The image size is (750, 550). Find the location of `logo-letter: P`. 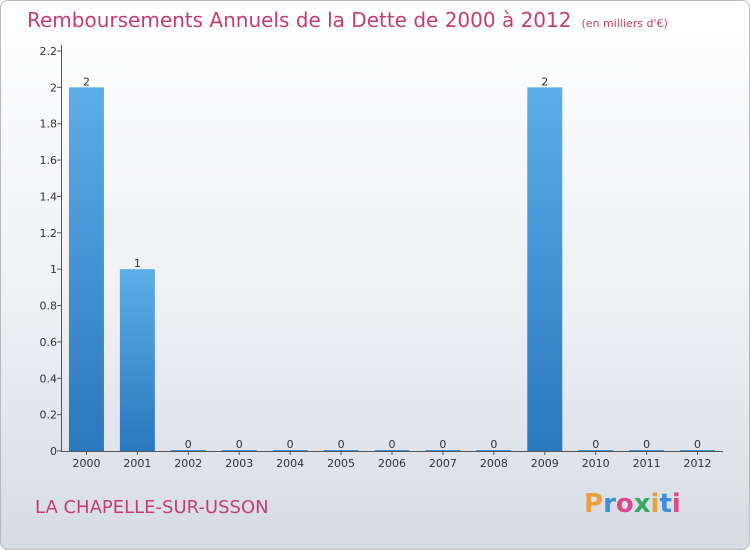

logo-letter: P is located at coordinates (594, 504).